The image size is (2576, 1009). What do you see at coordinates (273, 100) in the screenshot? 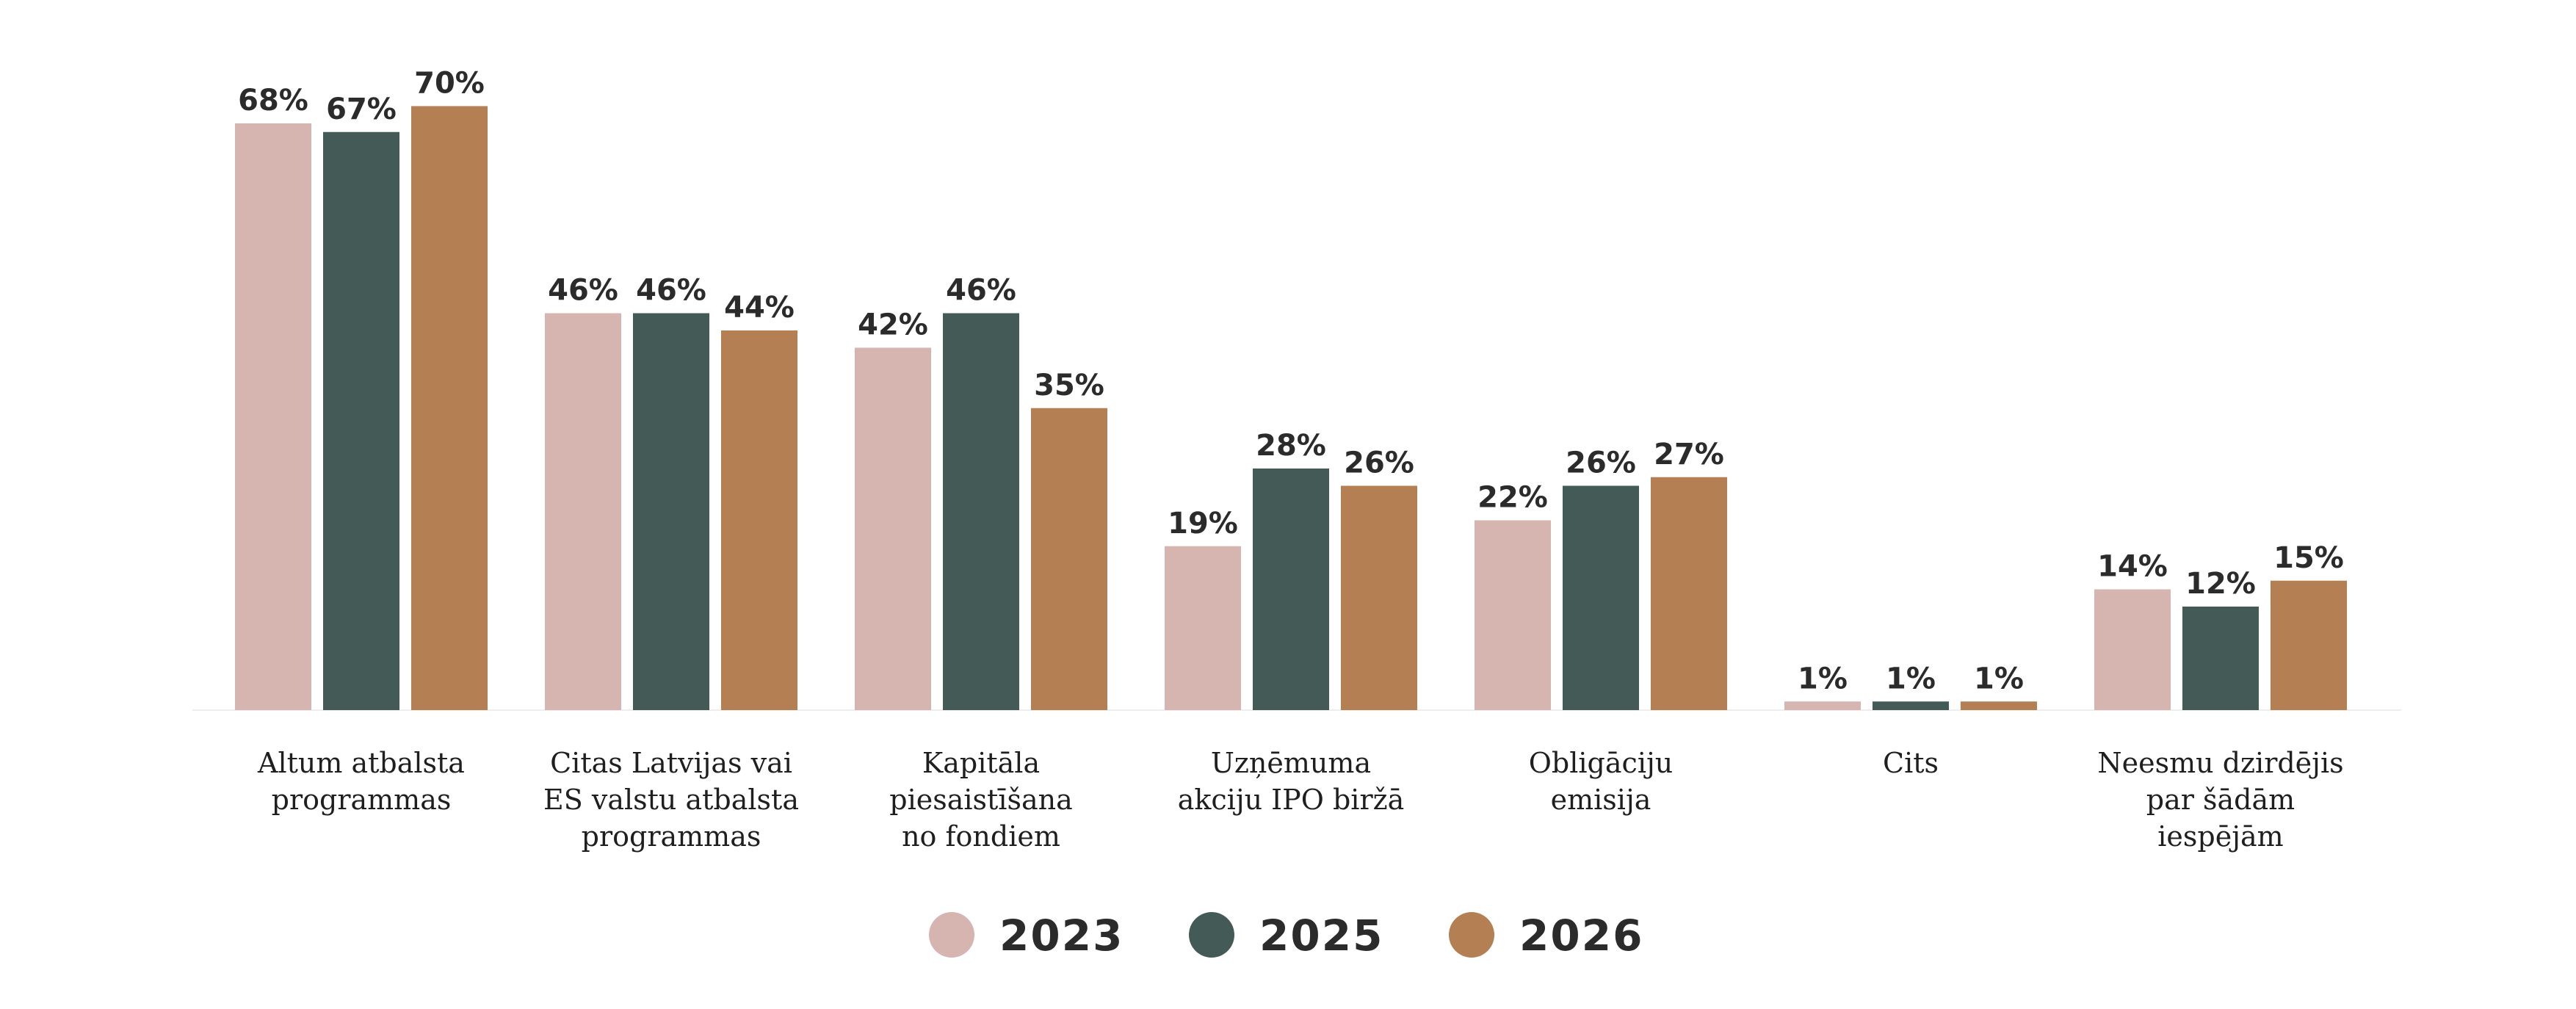
I see `value-label-2023-cat-0: 68%` at bounding box center [273, 100].